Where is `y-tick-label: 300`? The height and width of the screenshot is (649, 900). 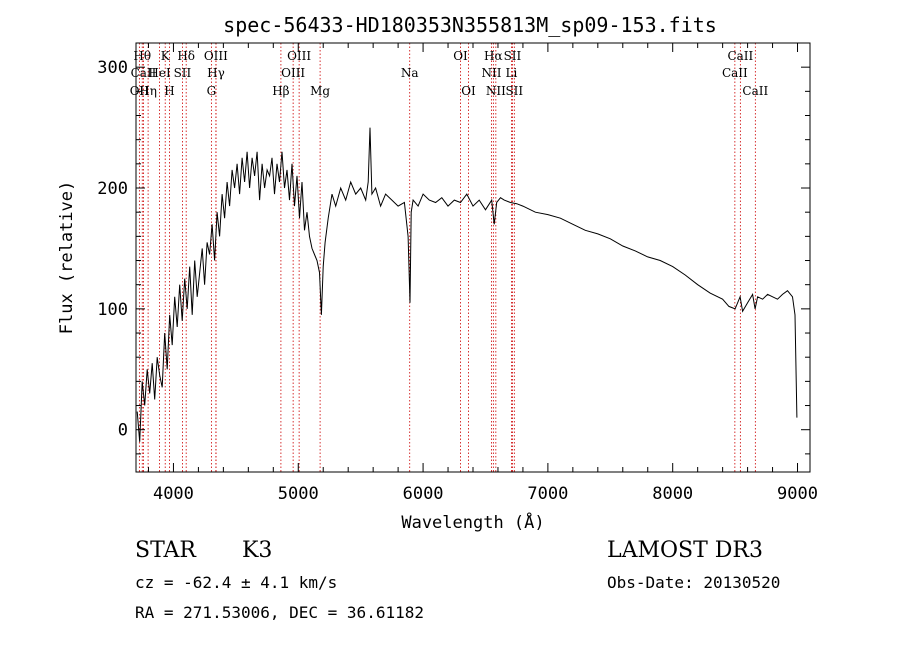
y-tick-label: 300 is located at coordinates (112, 68).